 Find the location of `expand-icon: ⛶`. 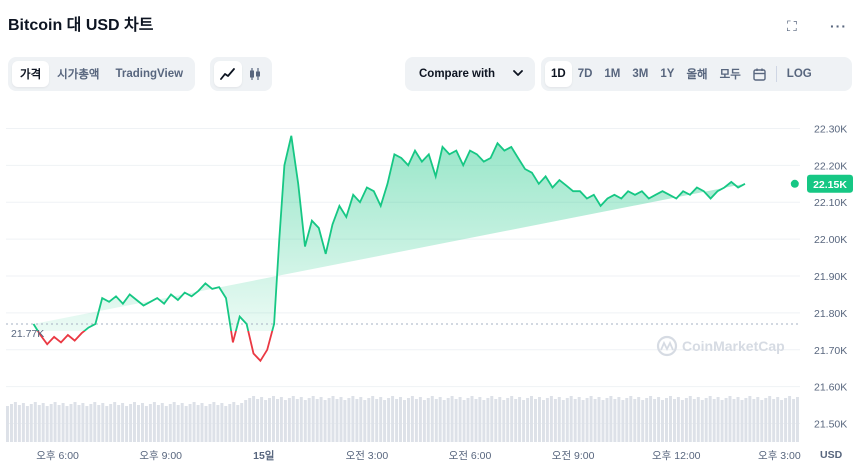

expand-icon: ⛶ is located at coordinates (792, 26).